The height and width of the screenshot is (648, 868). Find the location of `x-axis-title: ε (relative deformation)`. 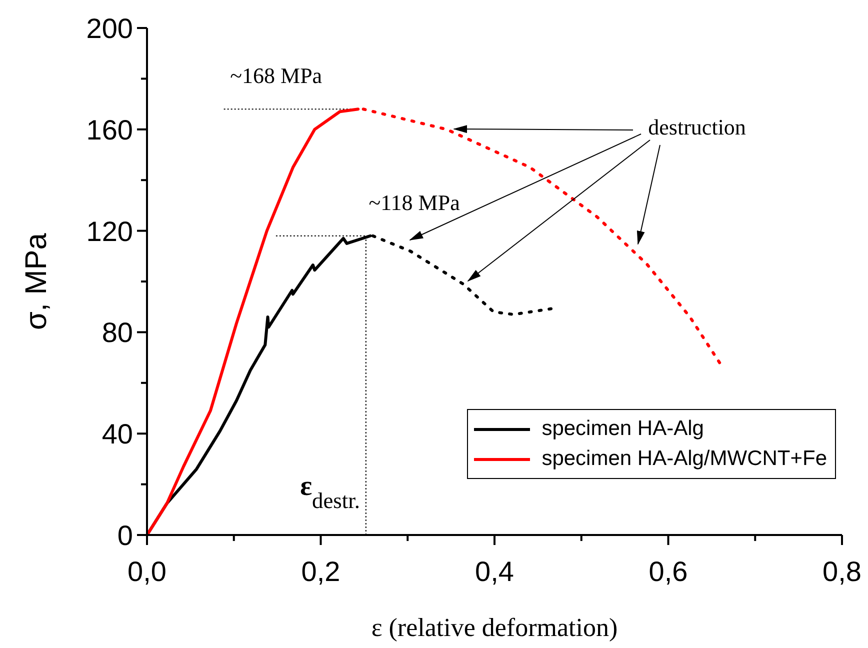

x-axis-title: ε (relative deformation) is located at coordinates (494, 627).